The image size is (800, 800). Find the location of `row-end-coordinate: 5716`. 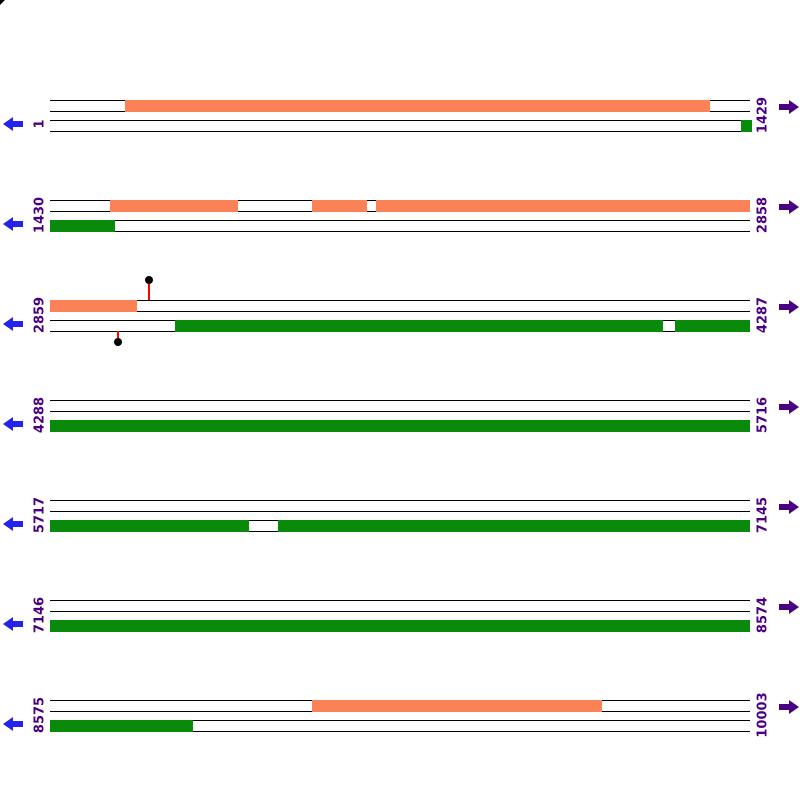

row-end-coordinate: 5716 is located at coordinates (763, 415).